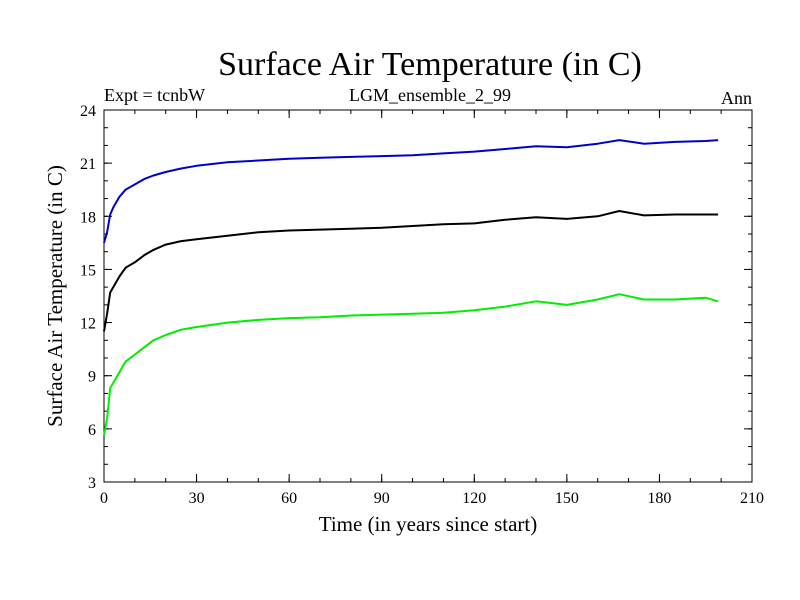  Describe the element at coordinates (382, 498) in the screenshot. I see `x-tick-label: 90` at that location.